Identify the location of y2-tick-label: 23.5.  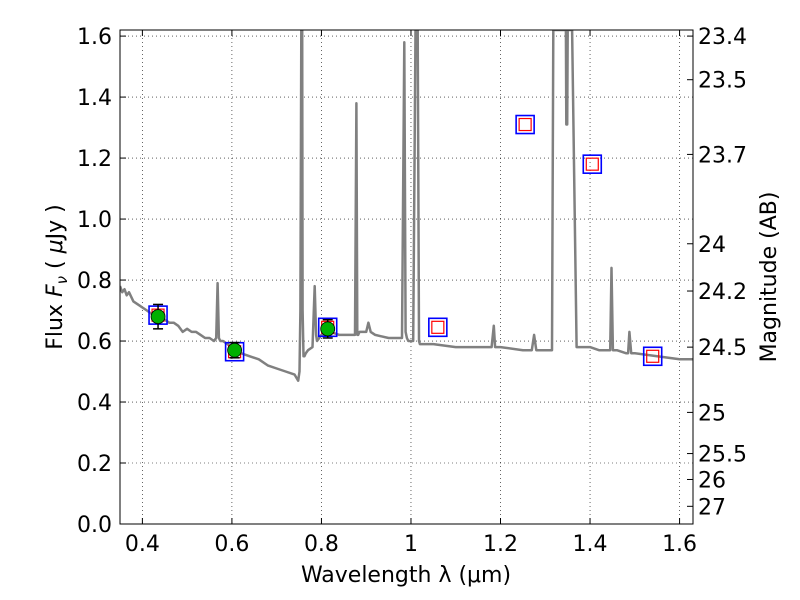
(722, 81).